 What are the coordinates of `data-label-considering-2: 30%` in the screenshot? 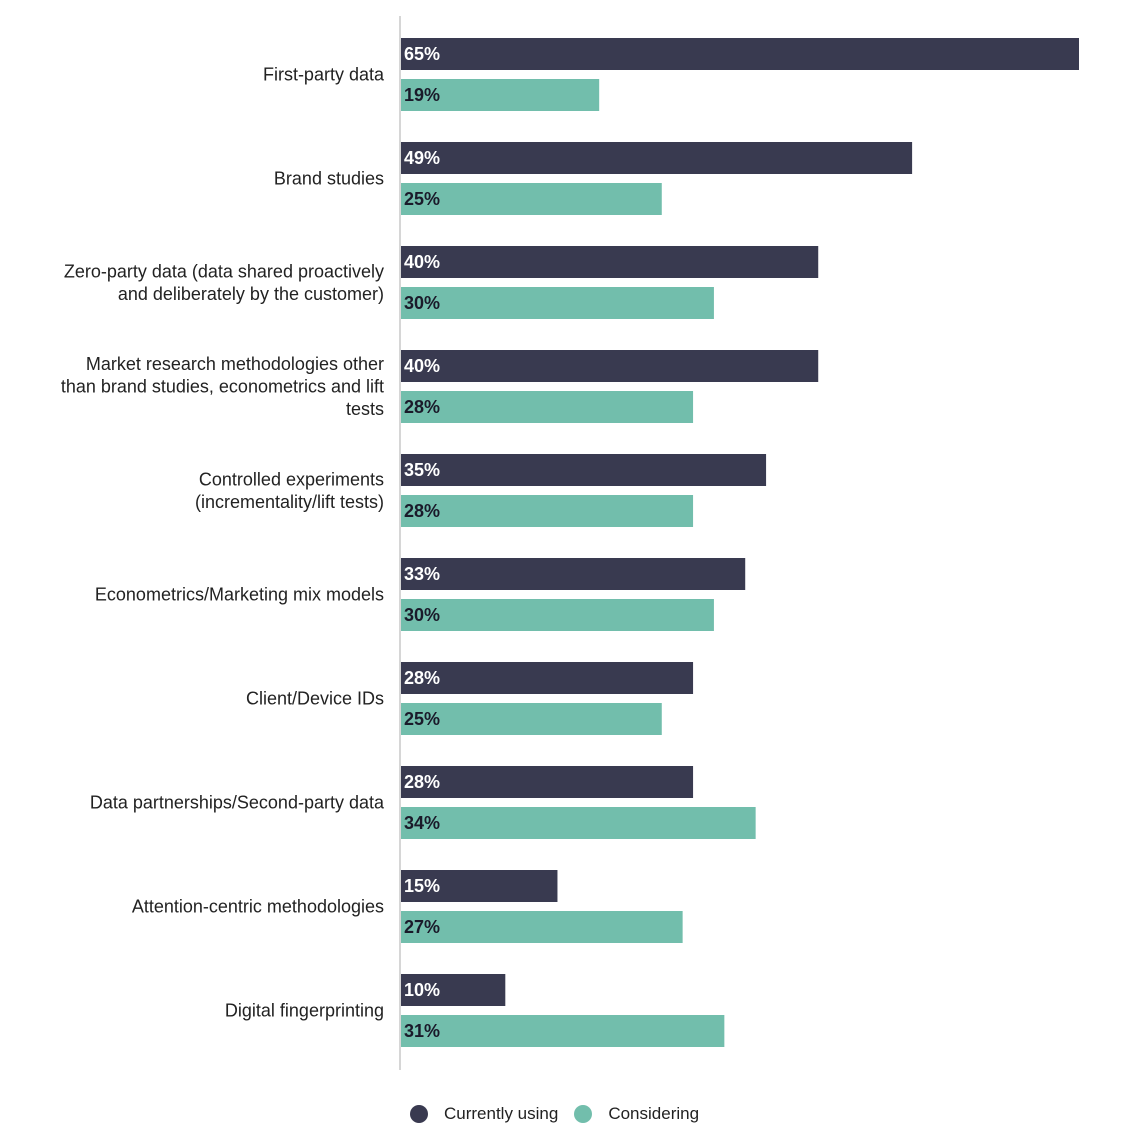 It's located at (422, 303).